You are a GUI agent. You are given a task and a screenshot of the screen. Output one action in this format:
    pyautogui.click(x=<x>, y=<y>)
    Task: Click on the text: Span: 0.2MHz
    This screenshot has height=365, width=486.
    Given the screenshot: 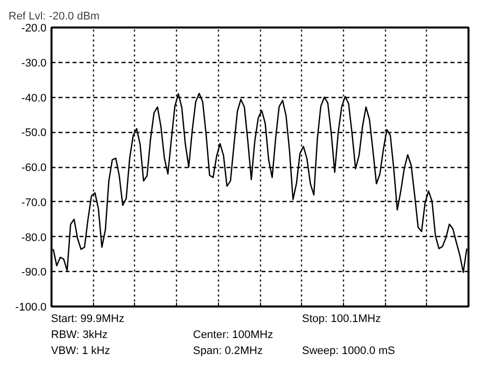 What is the action you would take?
    pyautogui.click(x=228, y=351)
    